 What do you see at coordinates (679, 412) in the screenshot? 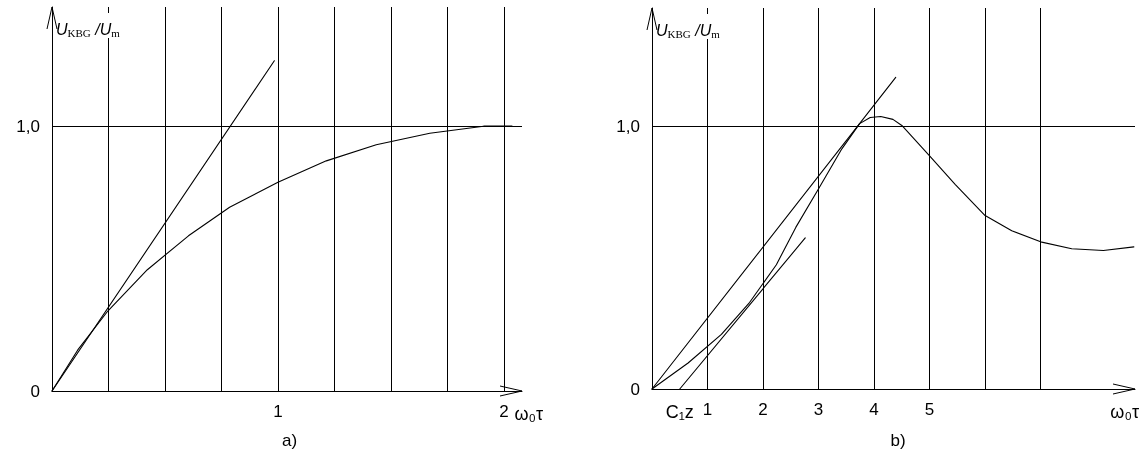
I see `annotation: C₁z` at bounding box center [679, 412].